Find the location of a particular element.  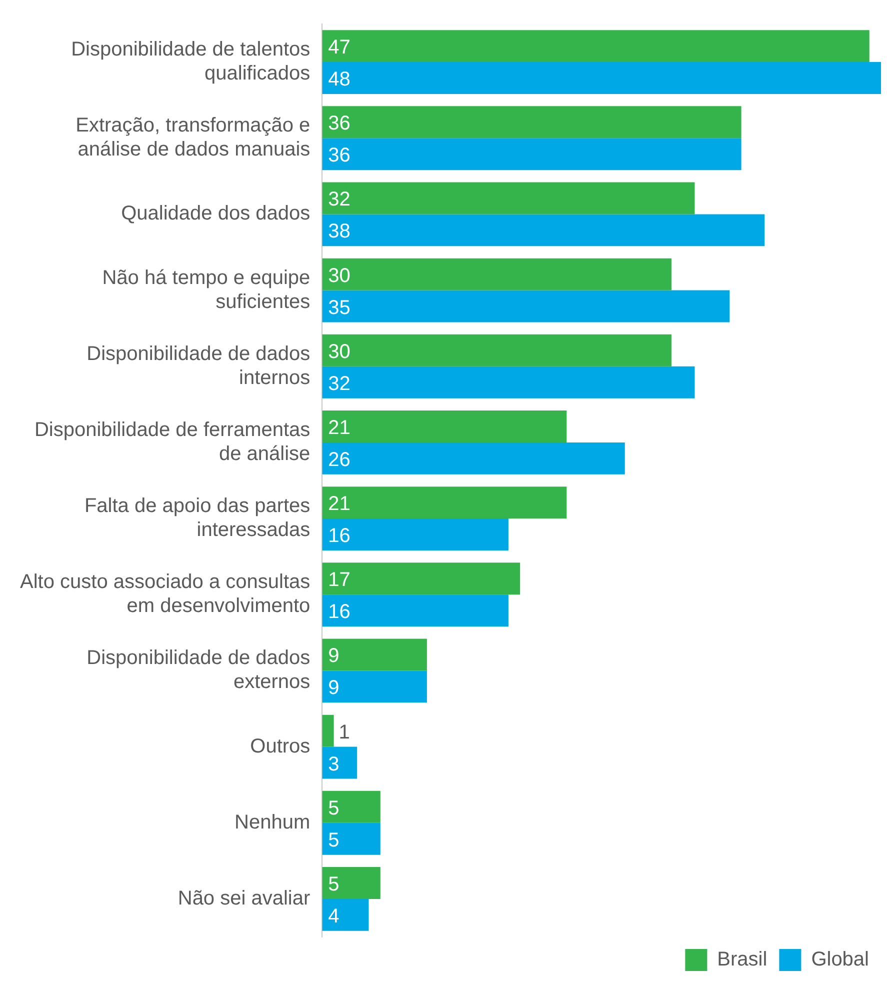

data-label: 4 is located at coordinates (334, 916).